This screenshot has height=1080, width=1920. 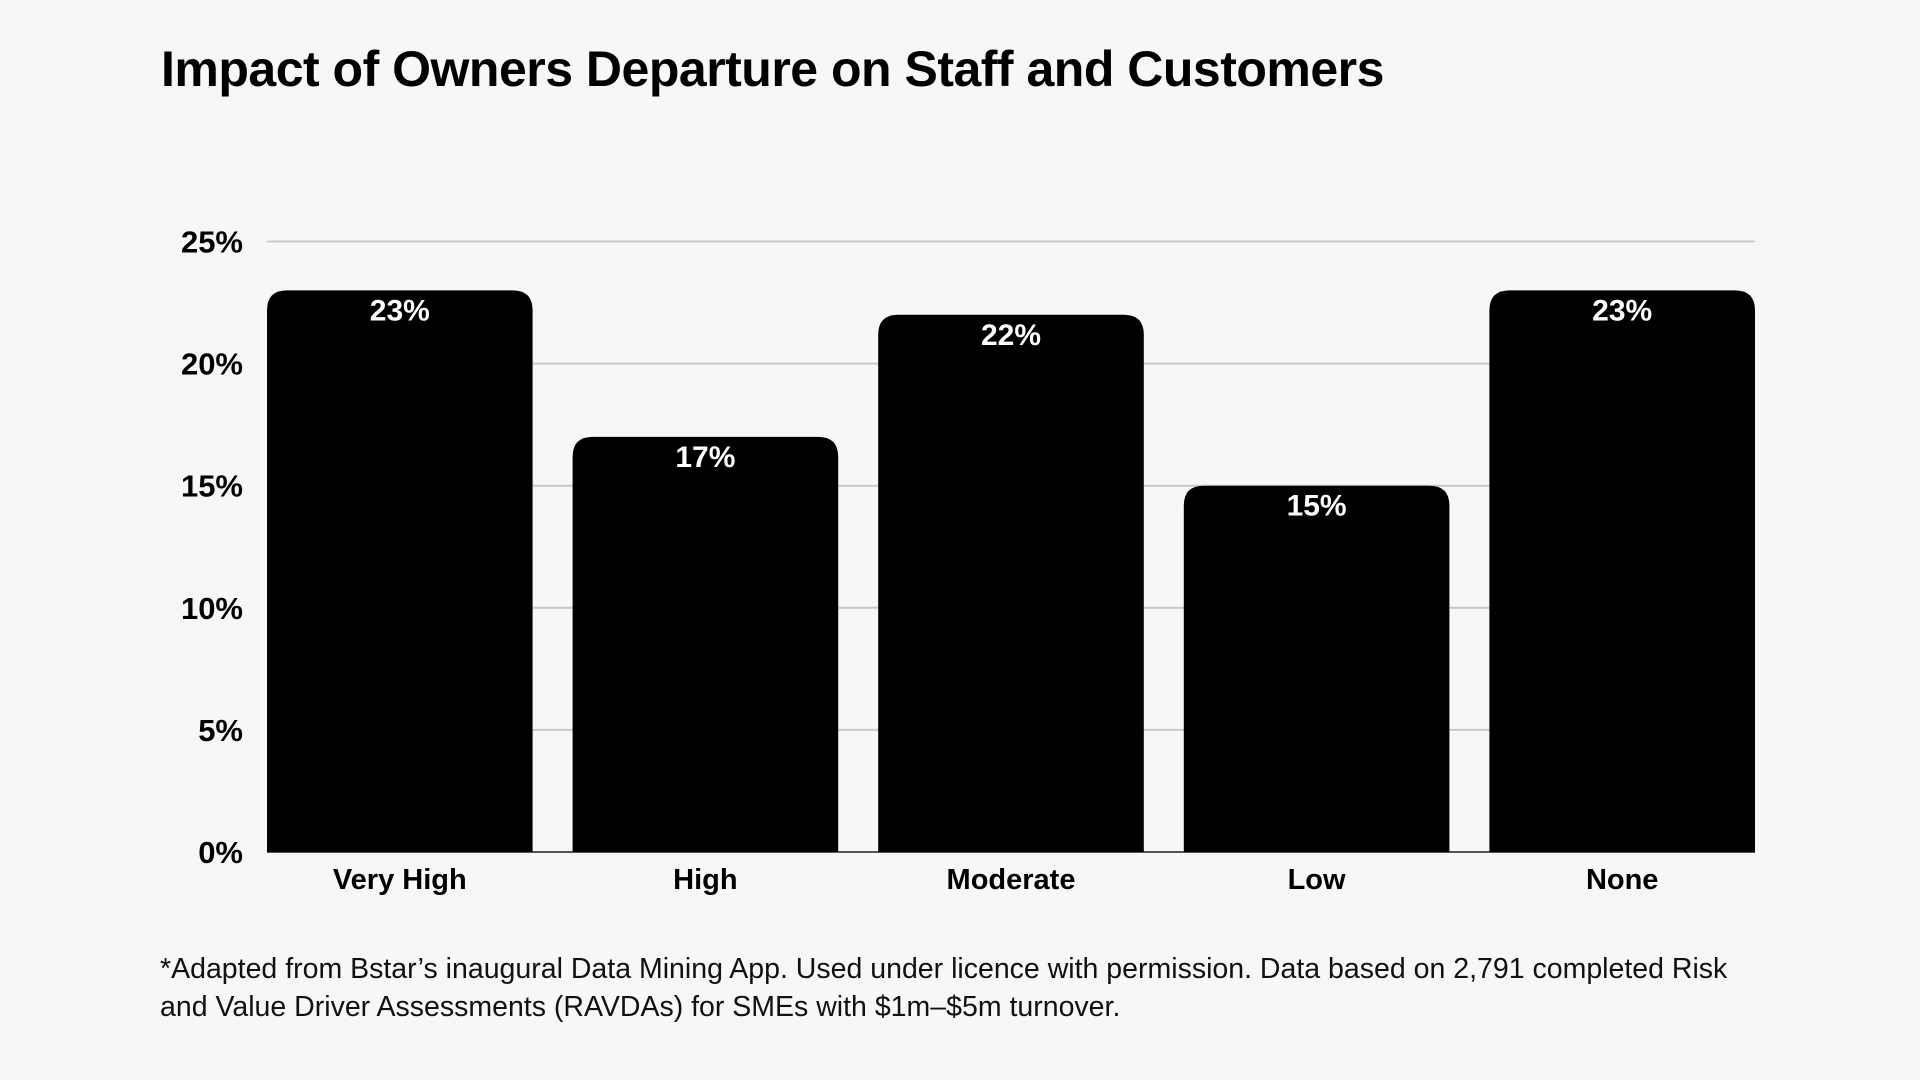 I want to click on data-label: 15%, so click(x=1317, y=506).